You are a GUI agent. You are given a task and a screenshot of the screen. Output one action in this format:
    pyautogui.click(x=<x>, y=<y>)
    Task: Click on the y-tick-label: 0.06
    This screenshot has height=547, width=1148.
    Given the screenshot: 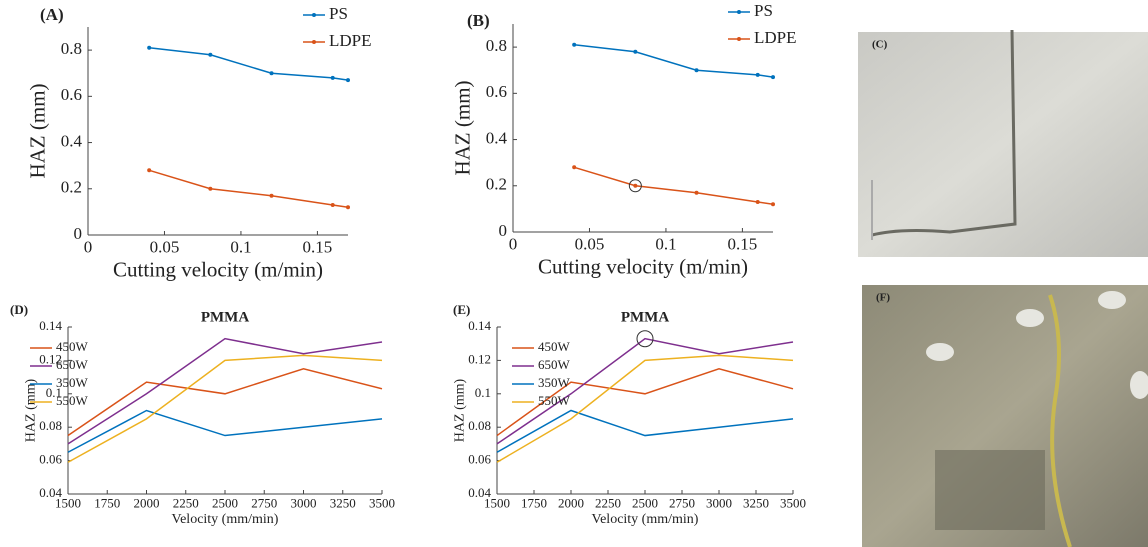 What is the action you would take?
    pyautogui.click(x=479, y=459)
    